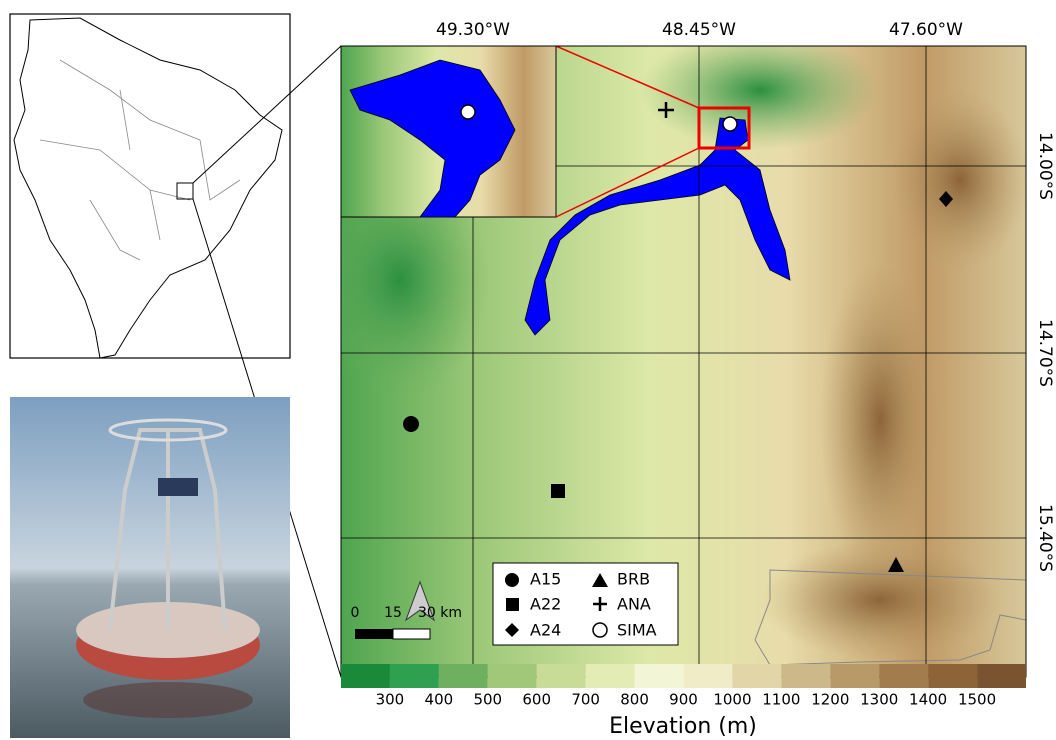 This screenshot has height=740, width=1056. Describe the element at coordinates (267, 114) in the screenshot. I see `zoom-line` at that location.